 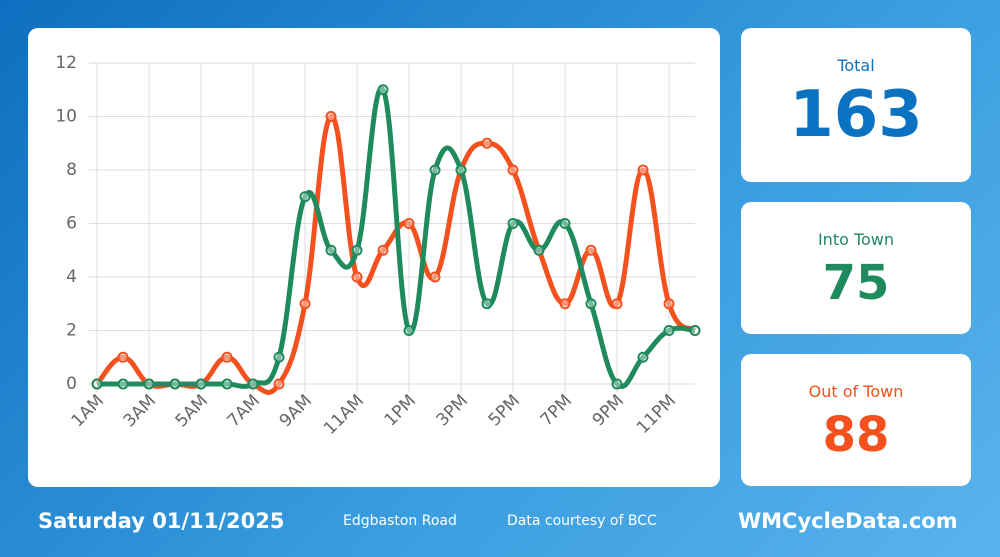 What do you see at coordinates (88, 411) in the screenshot?
I see `x-tick-label: 1AM` at bounding box center [88, 411].